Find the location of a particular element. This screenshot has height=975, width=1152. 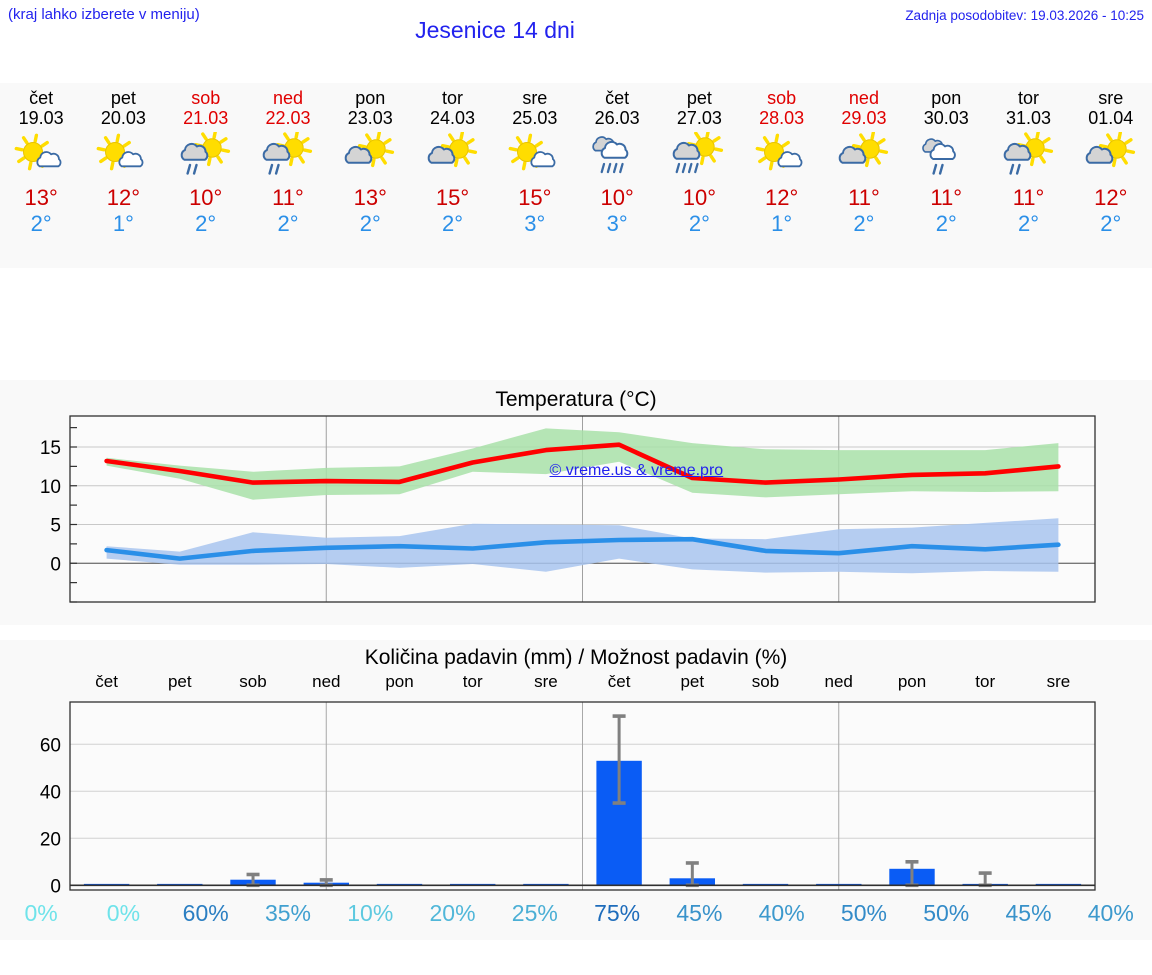

day-date-label: 20.03 is located at coordinates (123, 118).